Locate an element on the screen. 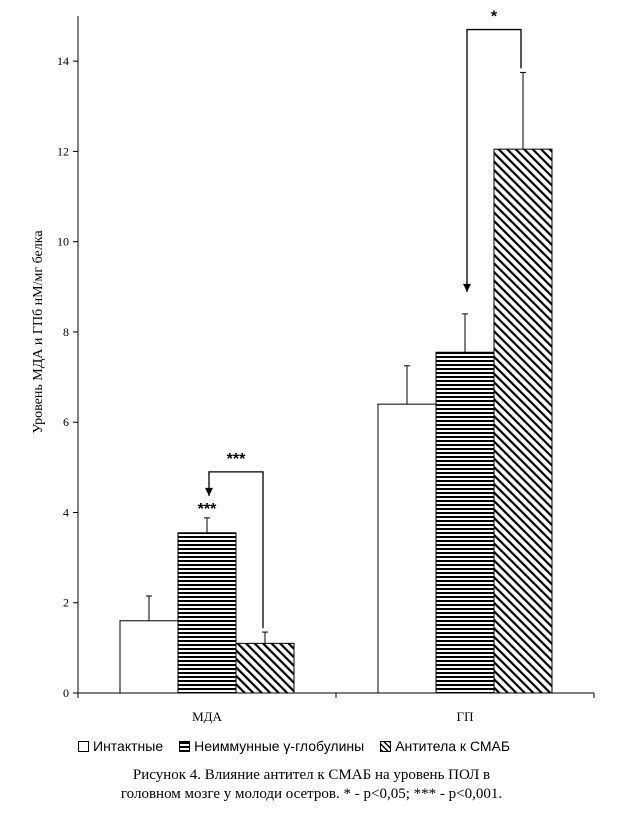 The width and height of the screenshot is (623, 813). legend-swatch-white is located at coordinates (83, 746).